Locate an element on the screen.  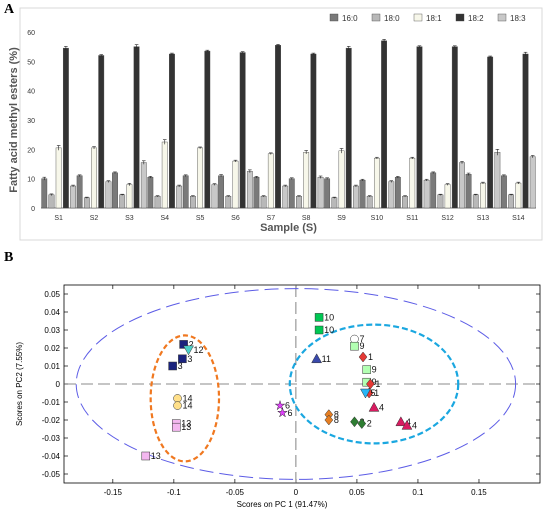
y-tick-label: -0.05 is located at coordinates (51, 474).